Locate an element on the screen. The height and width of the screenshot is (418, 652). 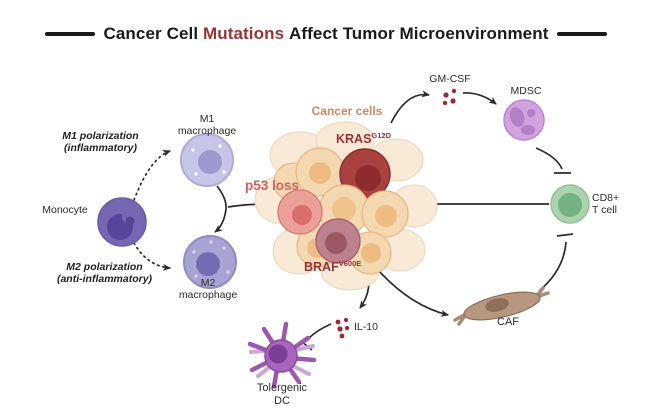
m2-polarization-label: M2 polarization (anti-inflammatory) is located at coordinates (104, 273).